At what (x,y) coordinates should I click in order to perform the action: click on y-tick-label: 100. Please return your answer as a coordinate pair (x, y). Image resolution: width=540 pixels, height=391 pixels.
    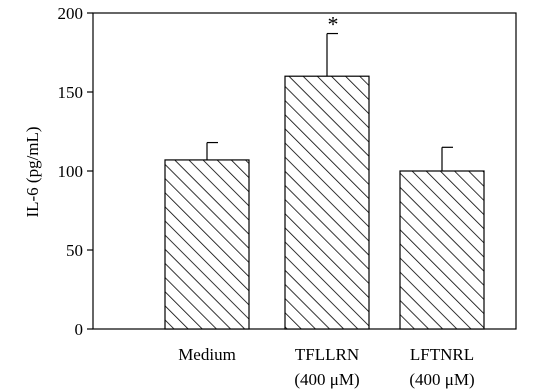
    Looking at the image, I should click on (71, 171).